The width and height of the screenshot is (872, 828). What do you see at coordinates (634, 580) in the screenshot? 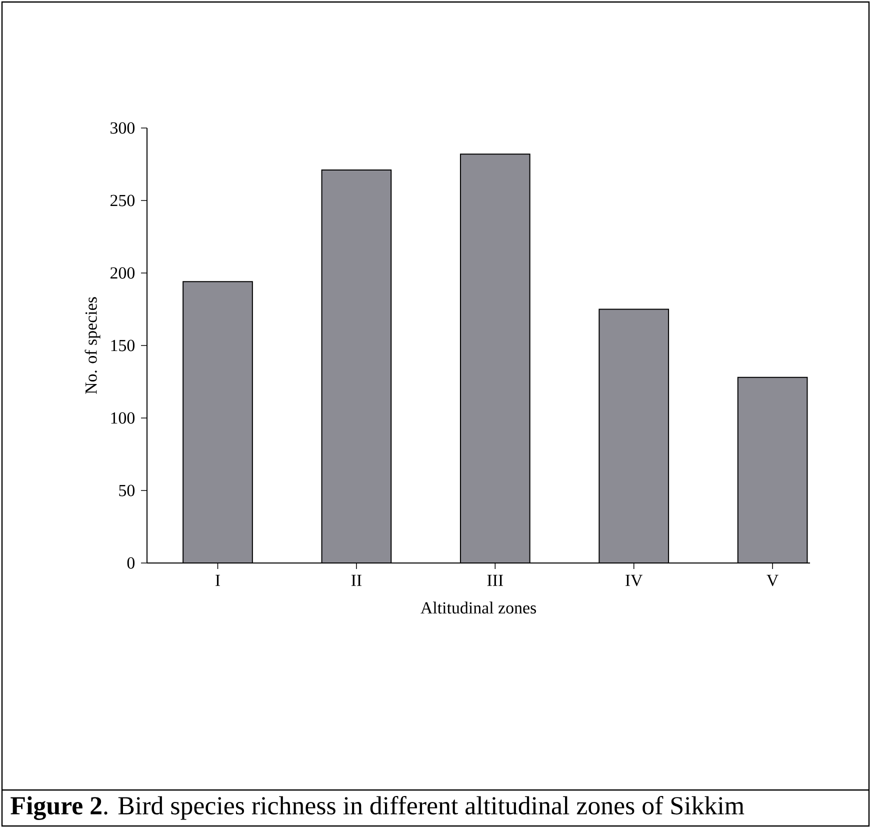
I see `x-tick-label: IV` at bounding box center [634, 580].